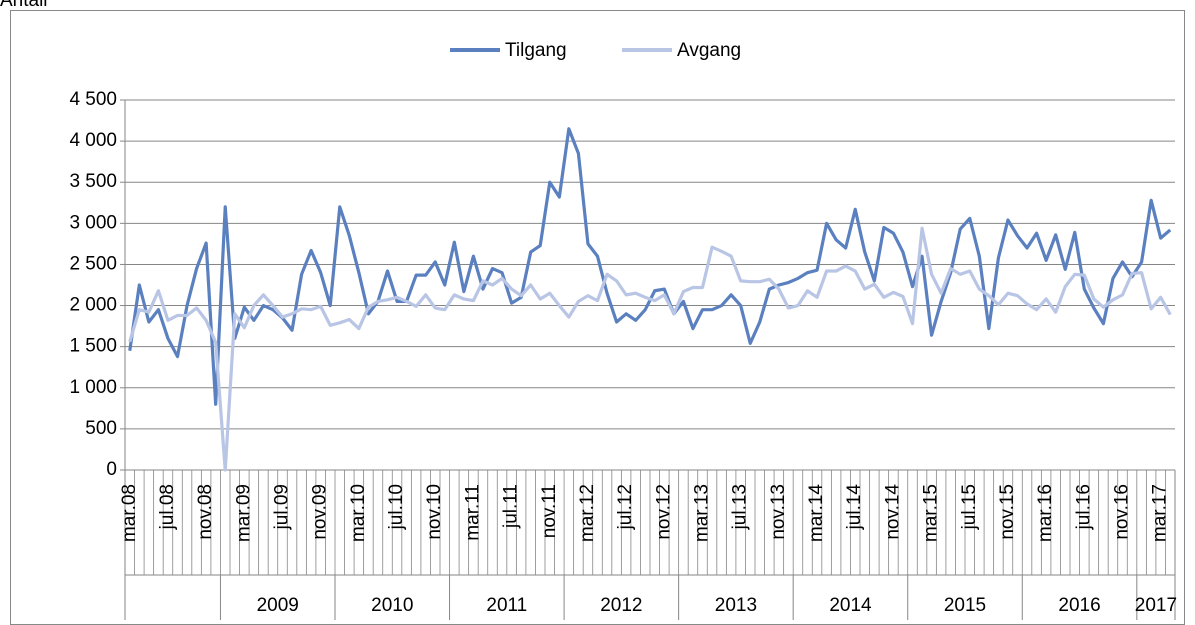 Image resolution: width=1195 pixels, height=625 pixels. Describe the element at coordinates (536, 50) in the screenshot. I see `legend-label: Tilgang` at that location.